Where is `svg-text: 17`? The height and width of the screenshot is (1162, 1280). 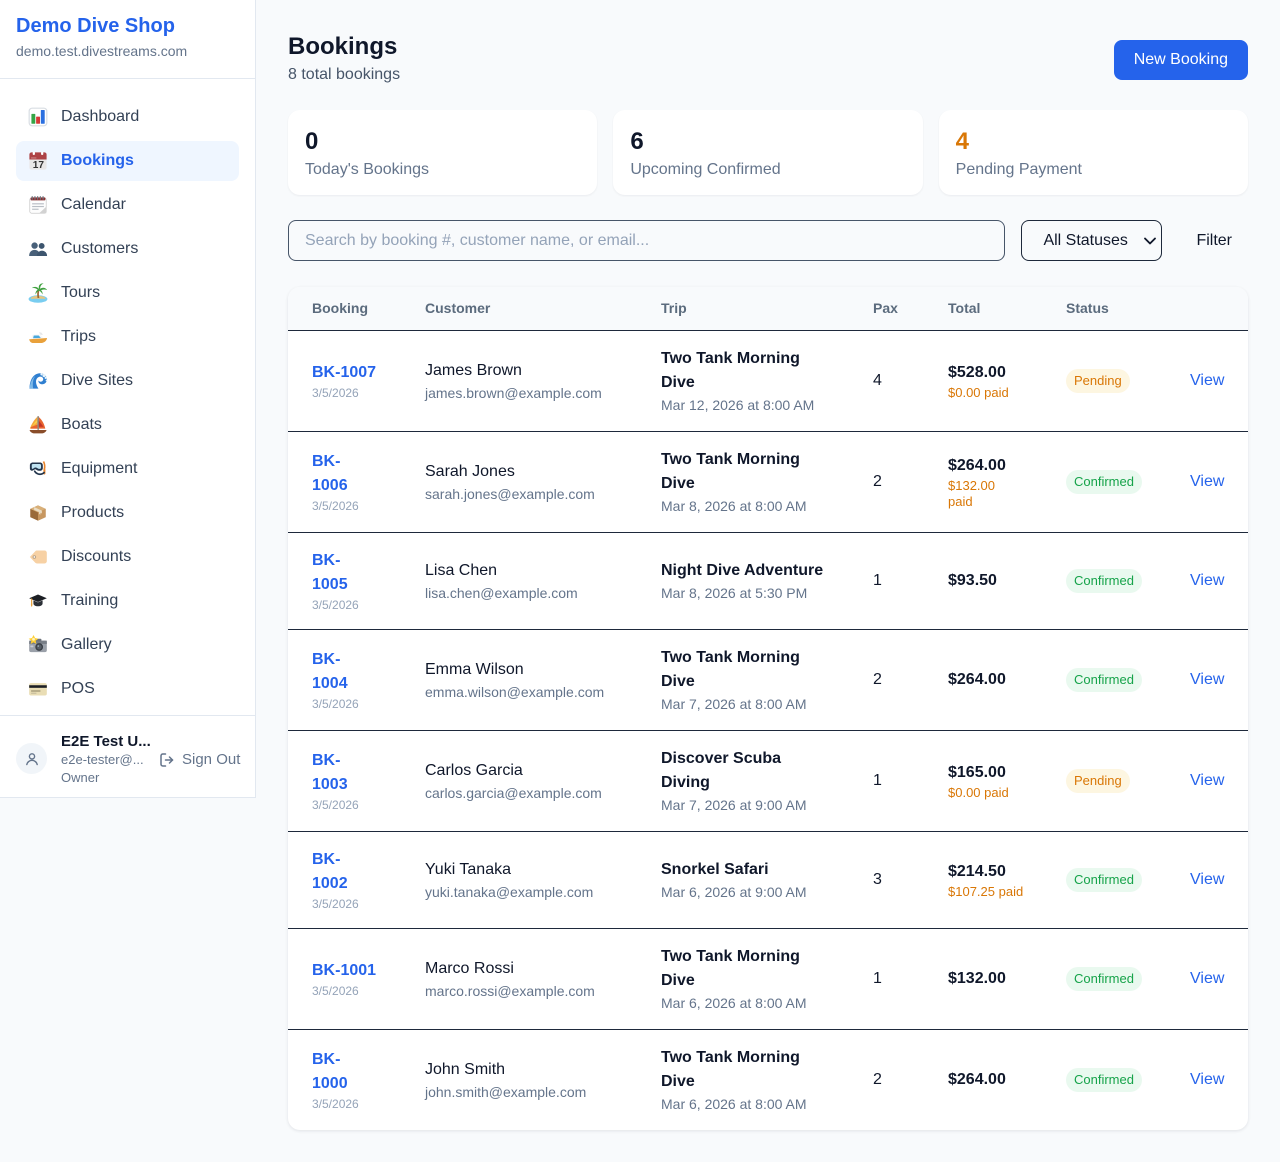 svg-text: 17 is located at coordinates (39, 165).